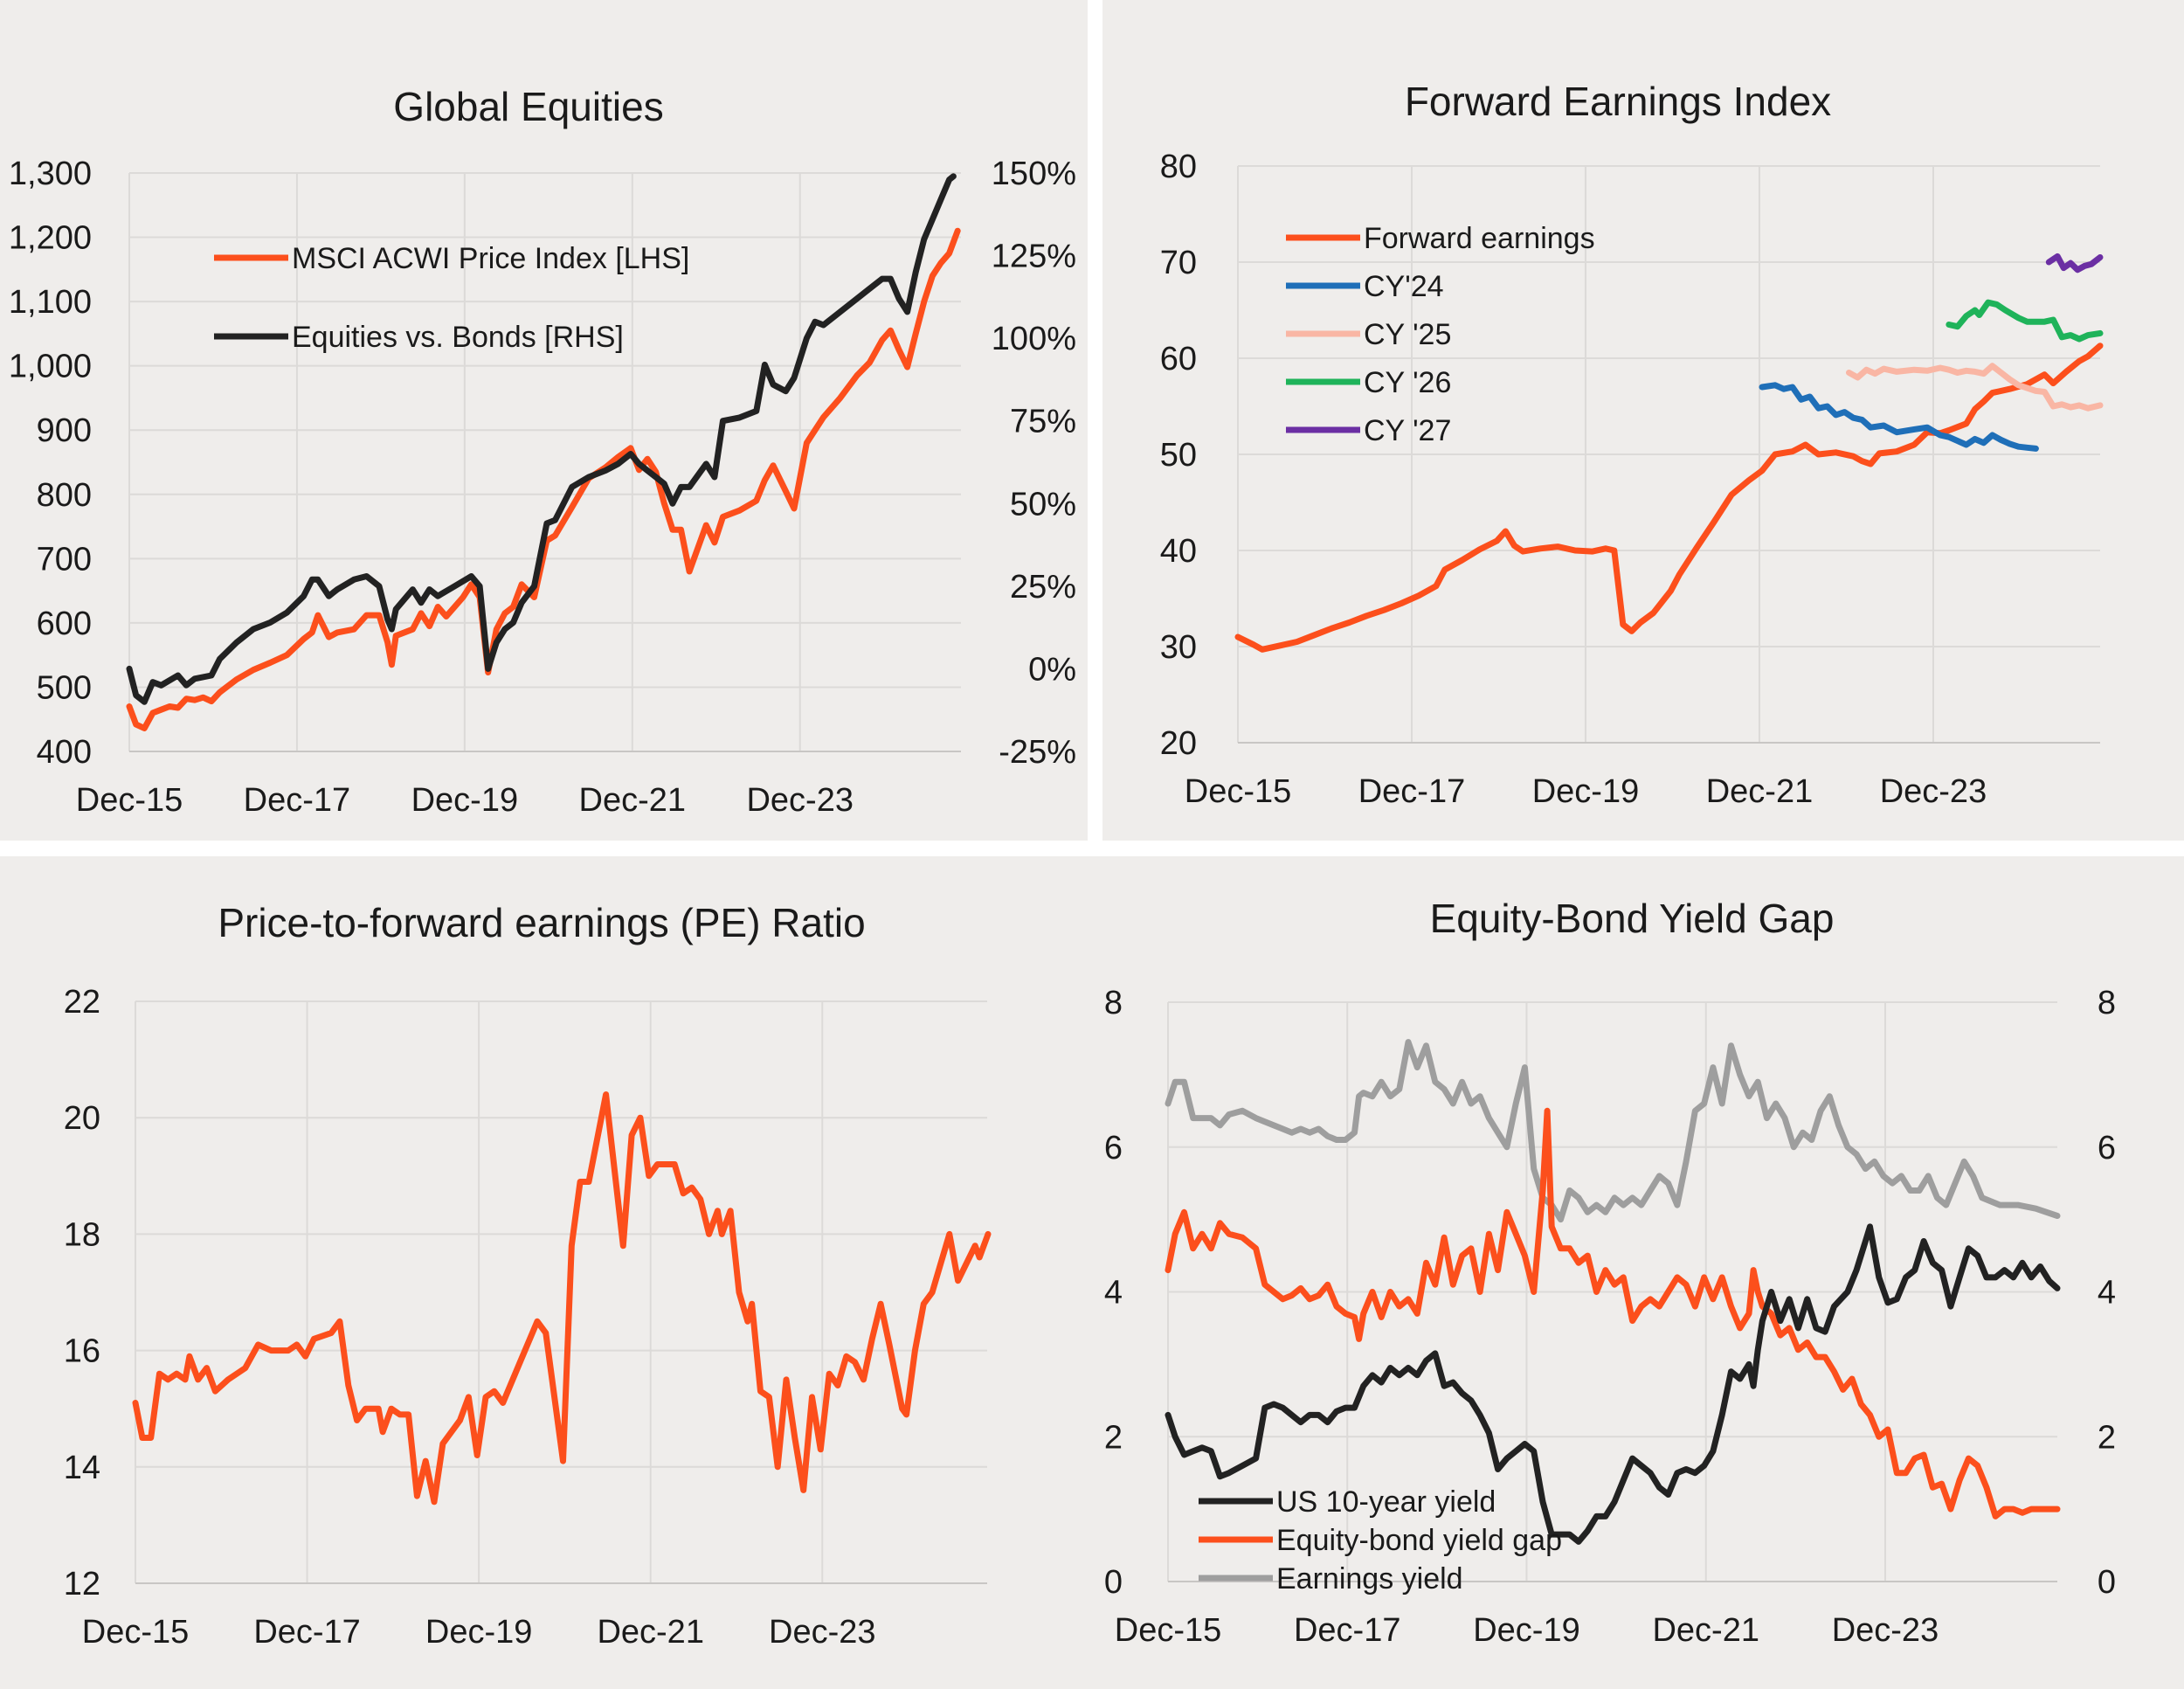  What do you see at coordinates (1043, 588) in the screenshot?
I see `y-right-tick-label: 25%` at bounding box center [1043, 588].